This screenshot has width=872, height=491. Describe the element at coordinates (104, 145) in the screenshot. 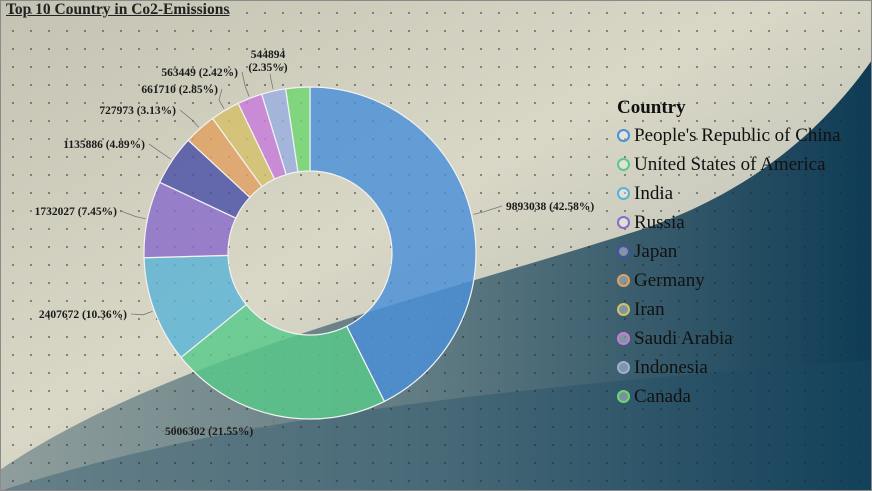

I see `data-label: 1135886 (4.89%)` at that location.